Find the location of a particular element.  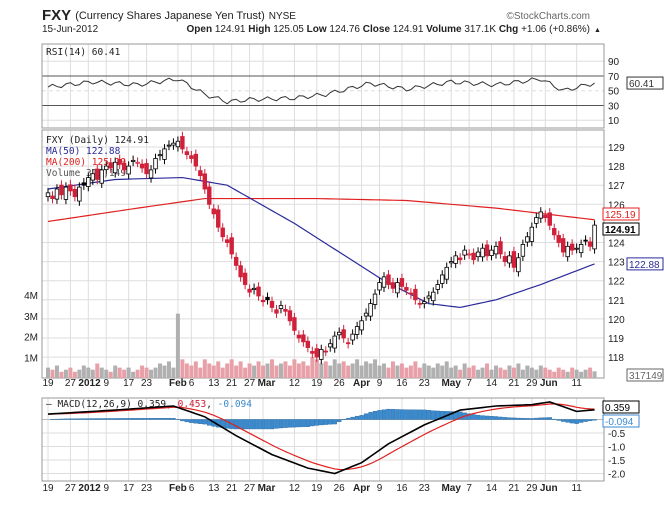

volume-value: 317.1K is located at coordinates (480, 29).